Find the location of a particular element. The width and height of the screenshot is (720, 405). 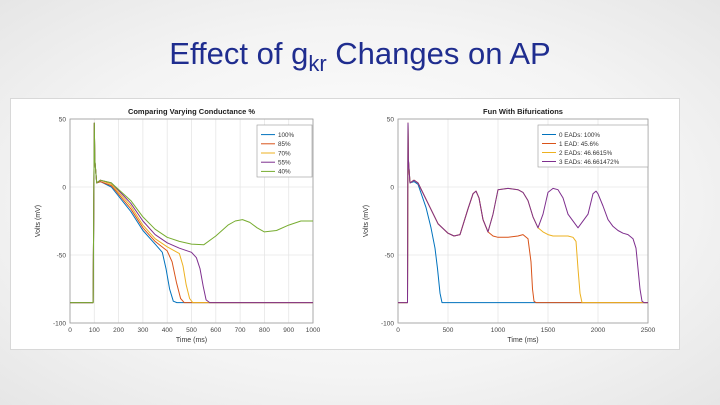

chart1-x-tick-label: 100 is located at coordinates (94, 330).